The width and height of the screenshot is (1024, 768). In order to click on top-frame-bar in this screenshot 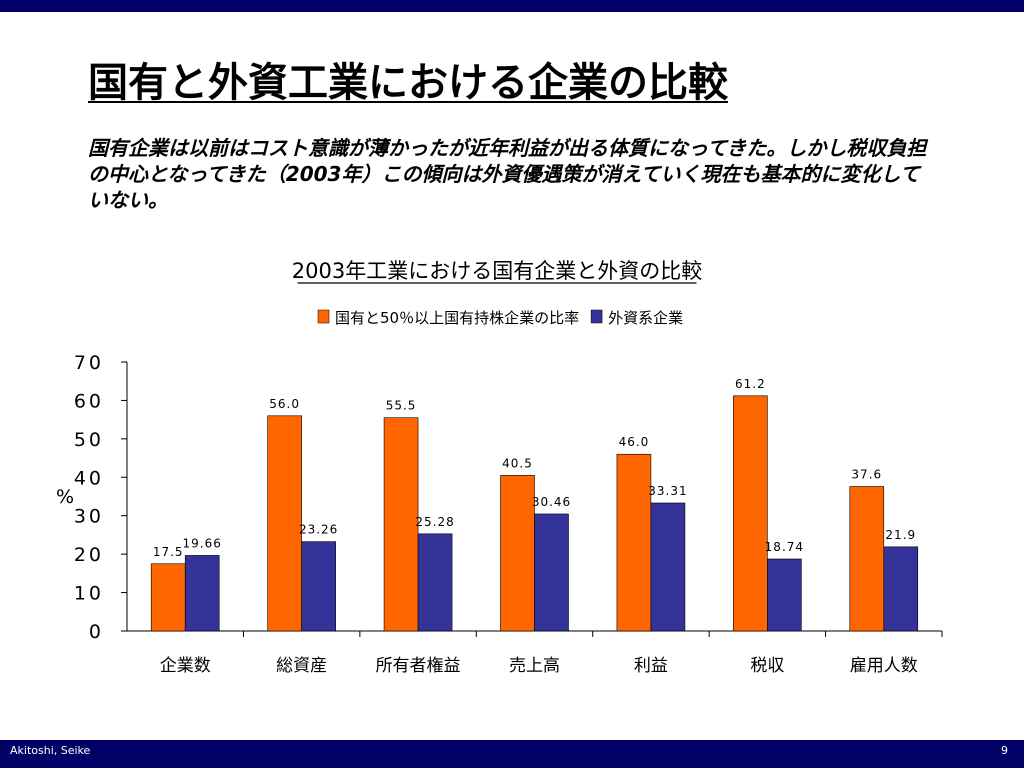, I will do `click(512, 6)`.